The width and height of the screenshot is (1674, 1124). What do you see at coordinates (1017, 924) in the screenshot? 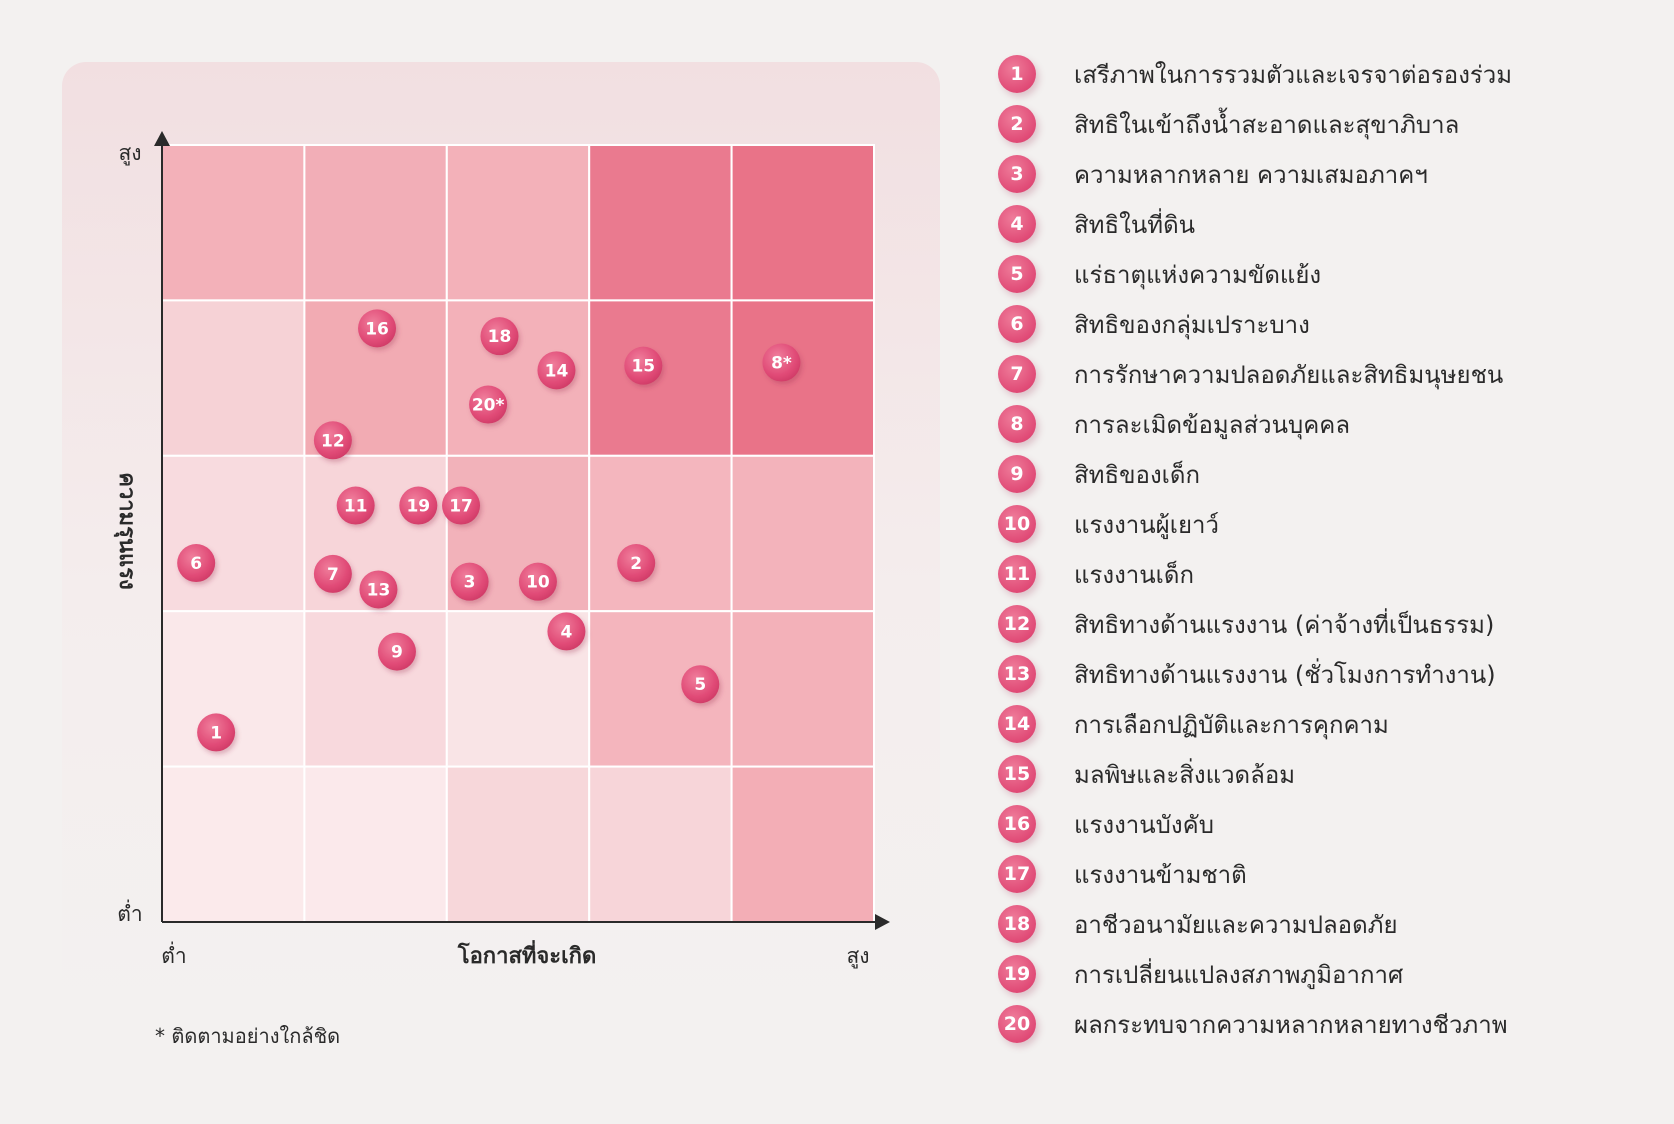
I see `legend-number-badge: 18` at bounding box center [1017, 924].